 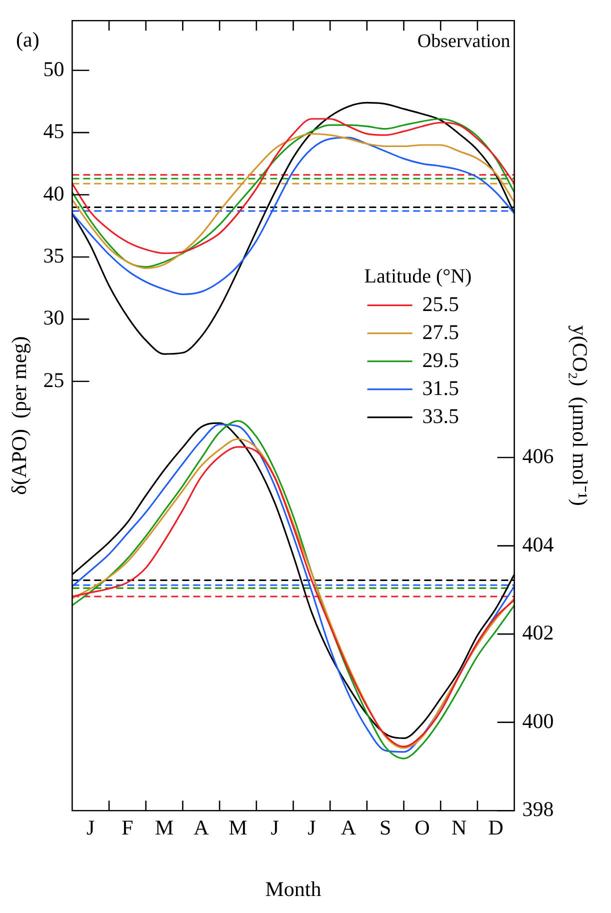 I want to click on y-tick-label: 35, so click(x=53, y=255).